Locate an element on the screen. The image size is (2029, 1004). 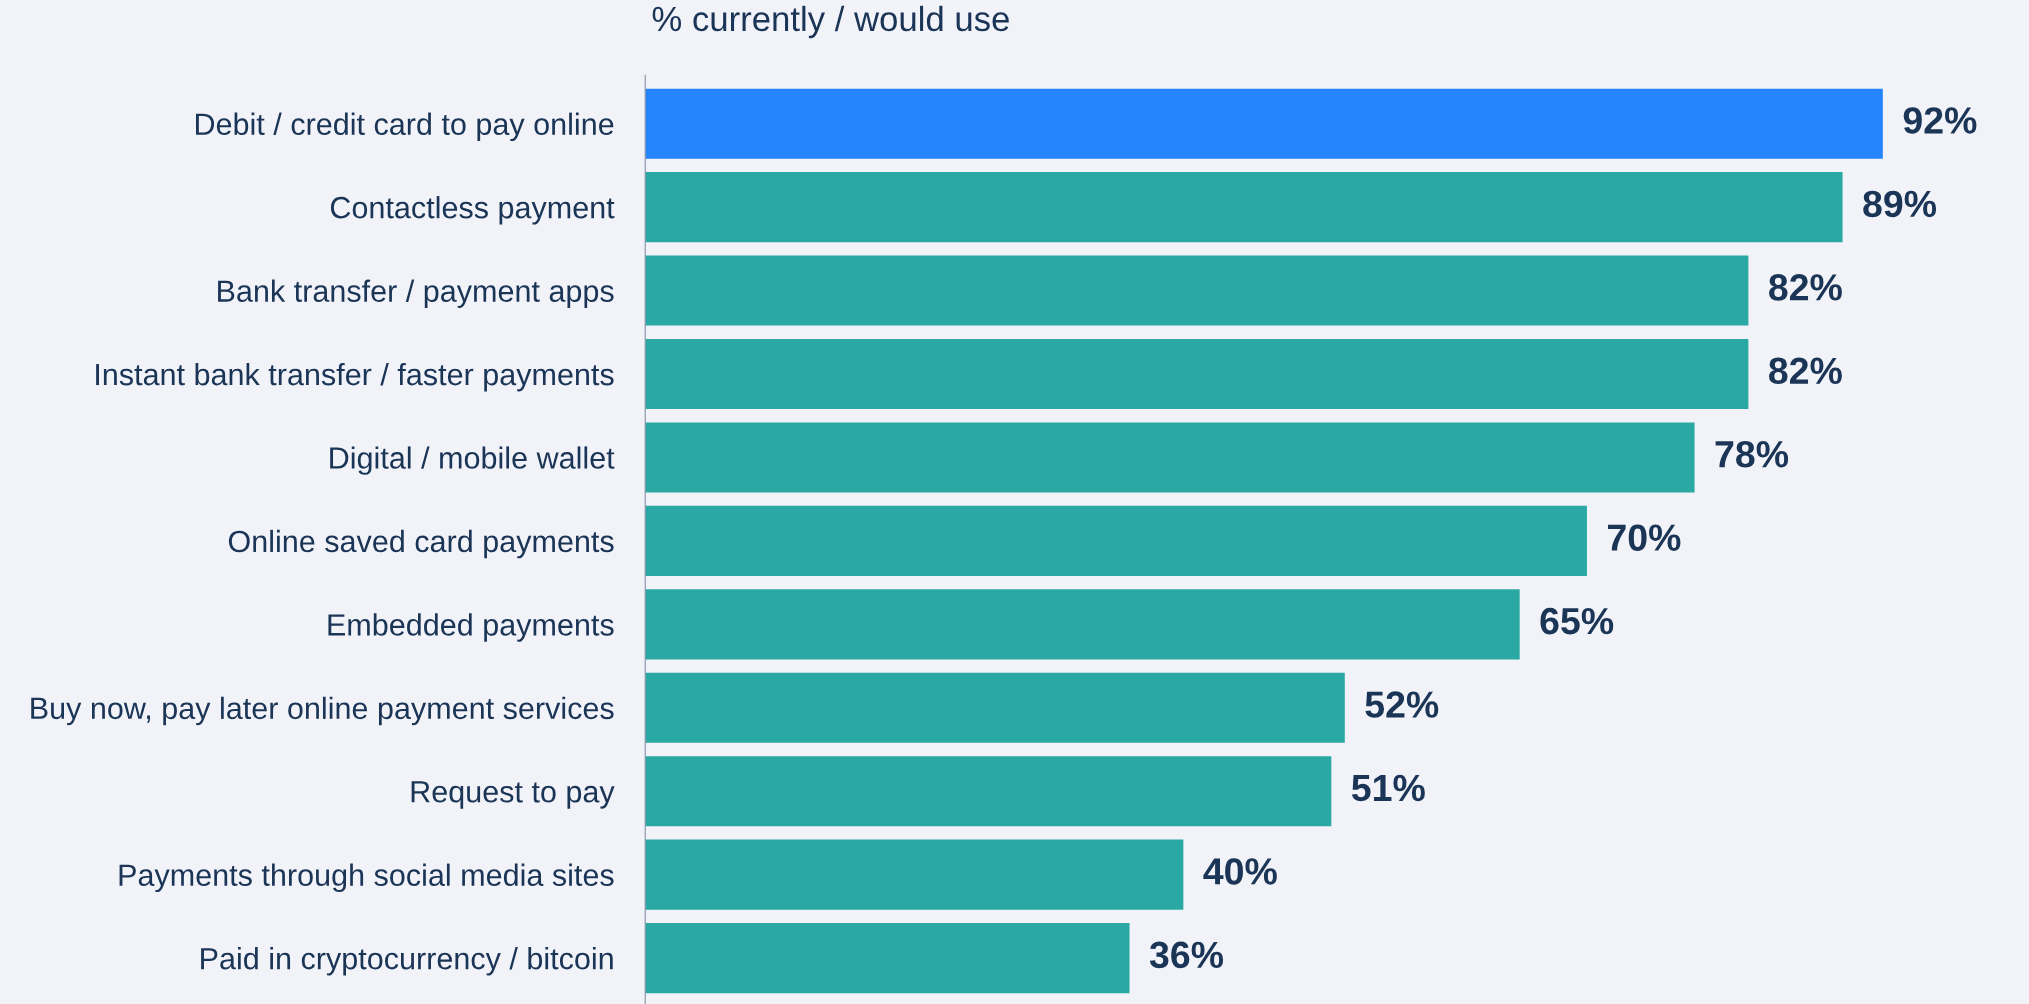
y-tick-label: Buy now, pay later online payment services is located at coordinates (322, 711).